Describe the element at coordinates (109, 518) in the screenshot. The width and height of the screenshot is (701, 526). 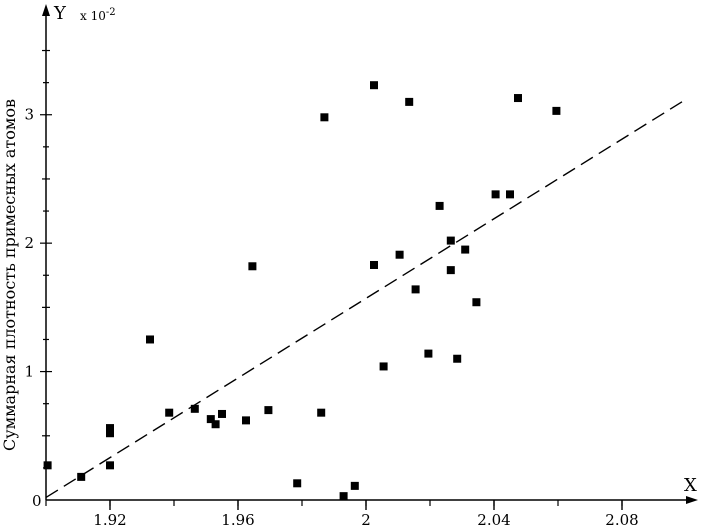
I see `x-tick-label: 1.92` at that location.